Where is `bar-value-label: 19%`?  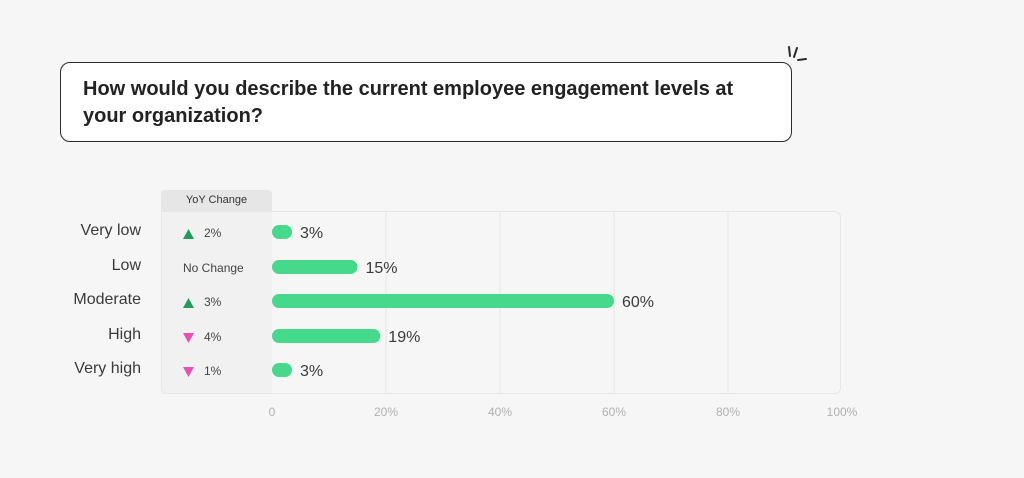 bar-value-label: 19% is located at coordinates (404, 337).